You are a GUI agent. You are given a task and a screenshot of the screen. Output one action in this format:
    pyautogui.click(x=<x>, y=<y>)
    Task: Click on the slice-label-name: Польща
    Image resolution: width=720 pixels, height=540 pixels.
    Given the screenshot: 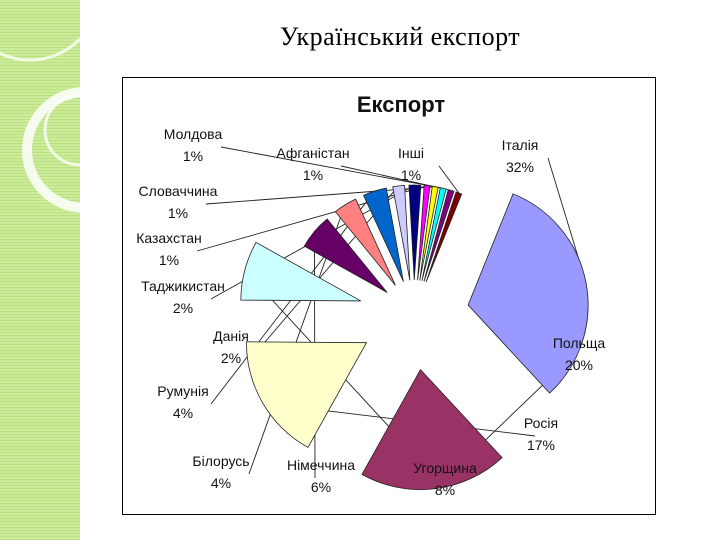 What is the action you would take?
    pyautogui.click(x=579, y=343)
    